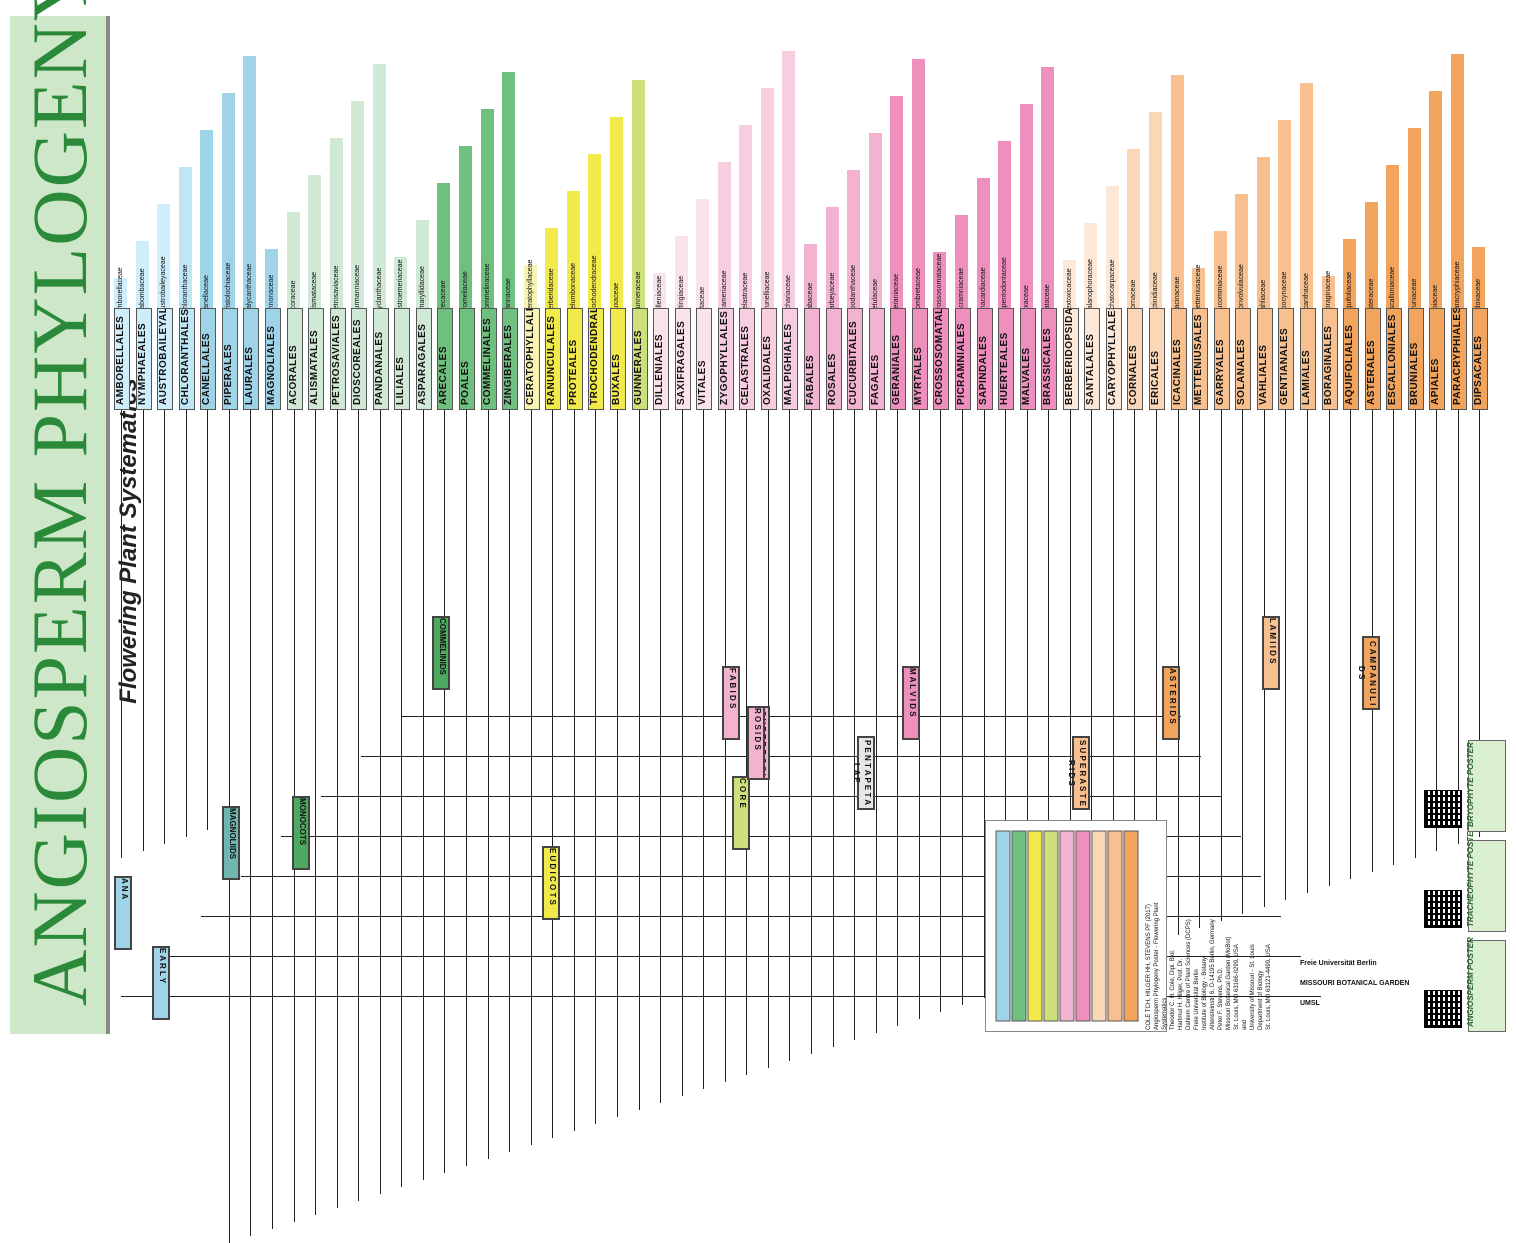  Describe the element at coordinates (1221, 359) in the screenshot. I see `order-box: GARRYALES` at that location.